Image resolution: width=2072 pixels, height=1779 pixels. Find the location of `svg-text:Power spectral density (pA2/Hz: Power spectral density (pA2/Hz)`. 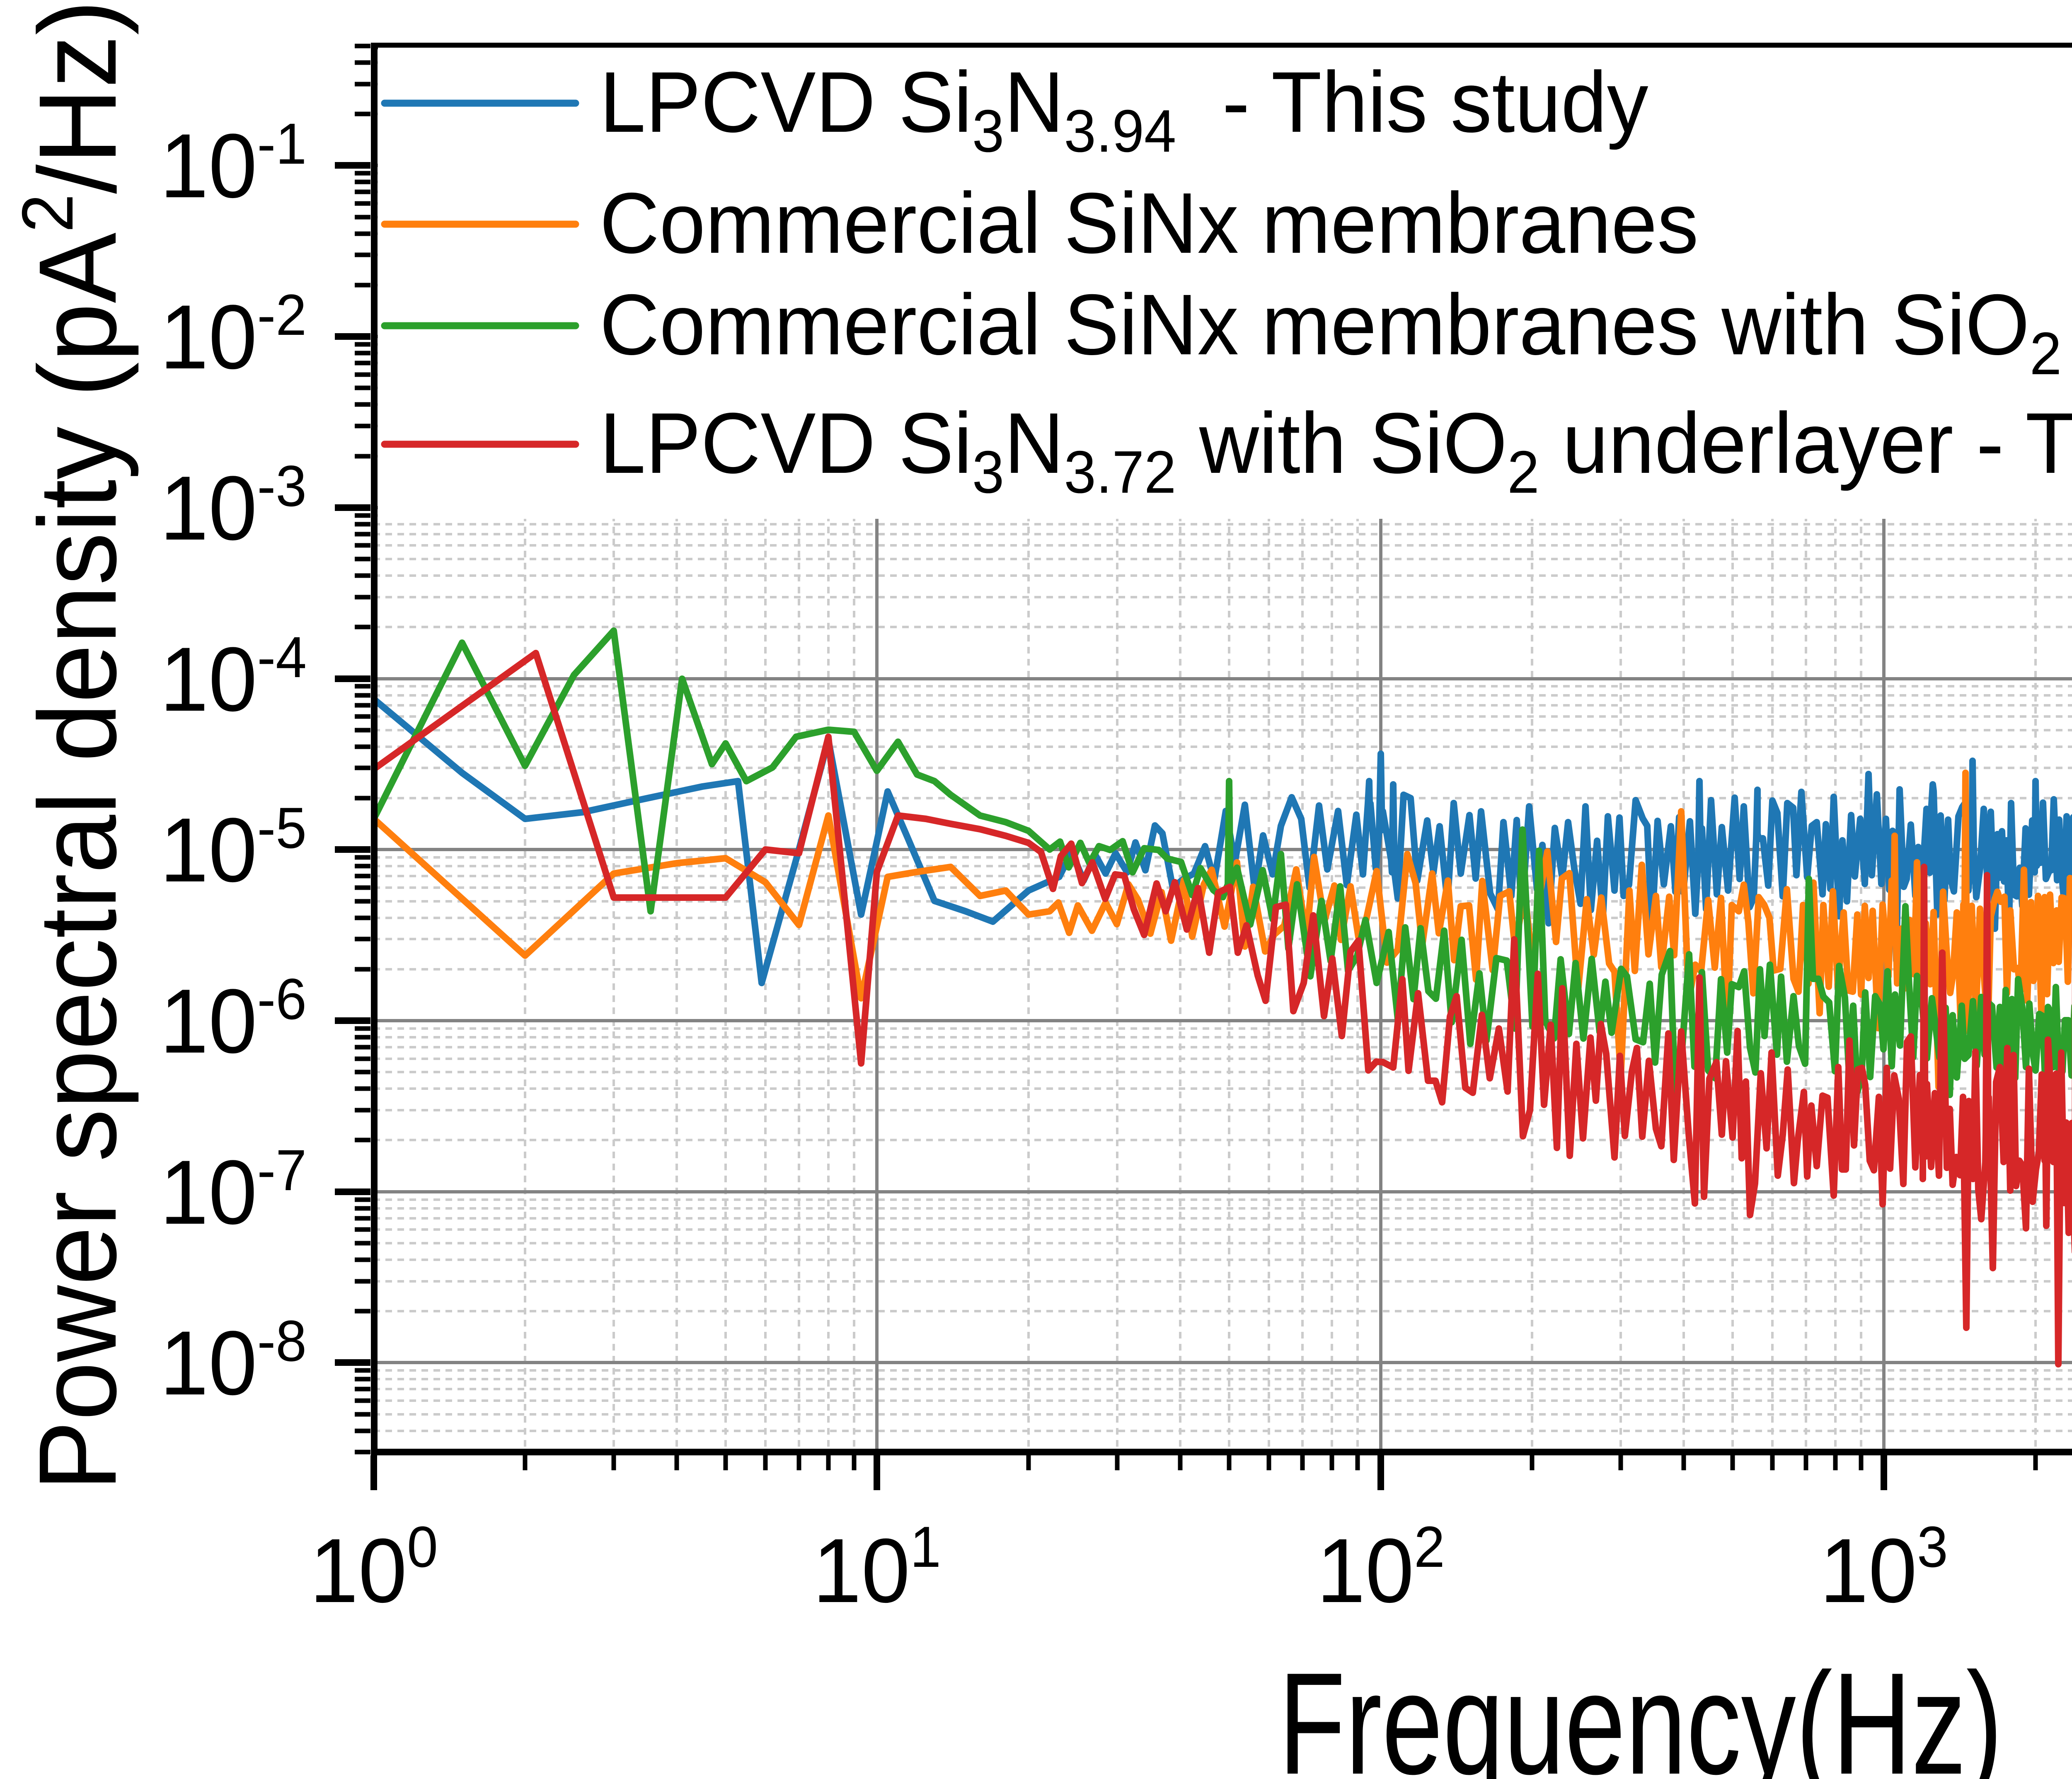

svg-text:Power spectral density (pA2/Hz: Power spectral density (pA2/Hz) is located at coordinates (73, 746).